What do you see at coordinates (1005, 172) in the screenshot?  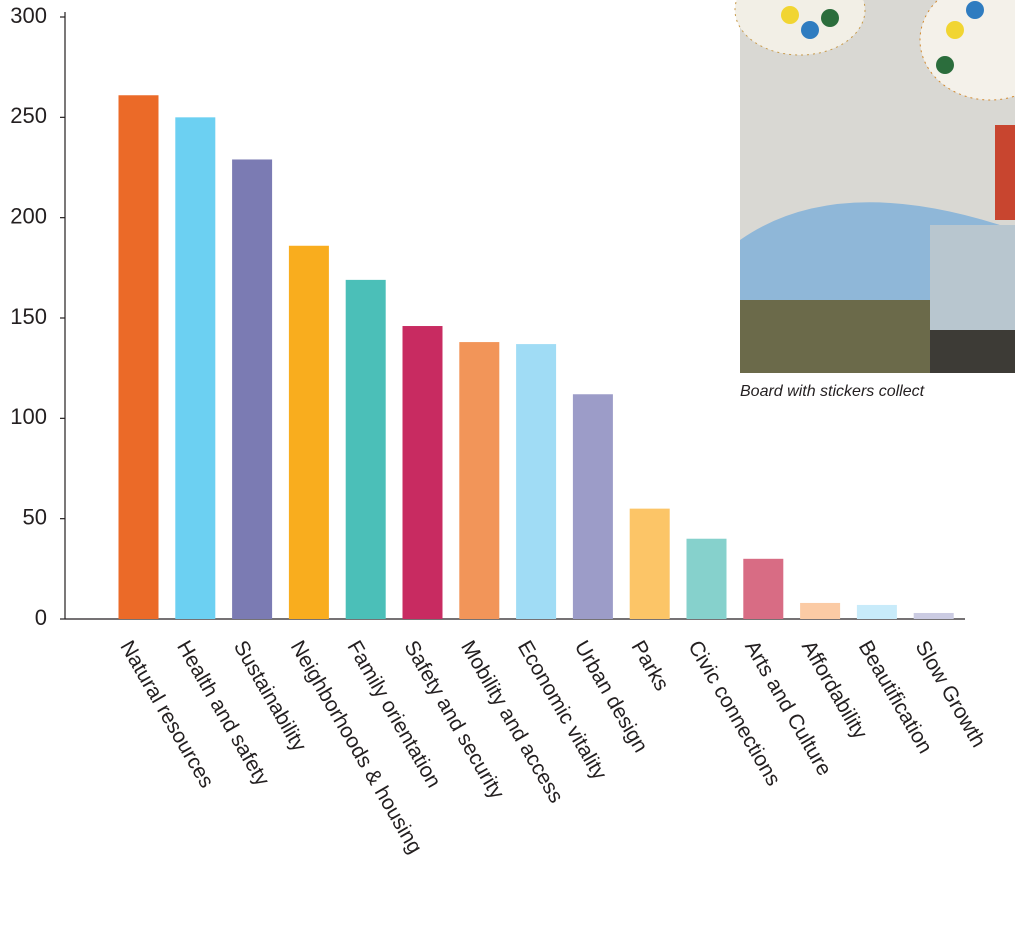 I see `poster` at bounding box center [1005, 172].